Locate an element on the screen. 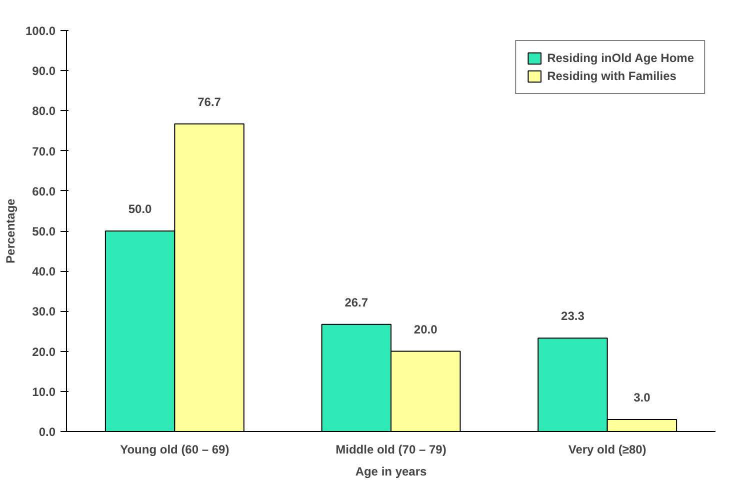 The image size is (745, 481). y-tick-label: 100.0 is located at coordinates (40, 31).